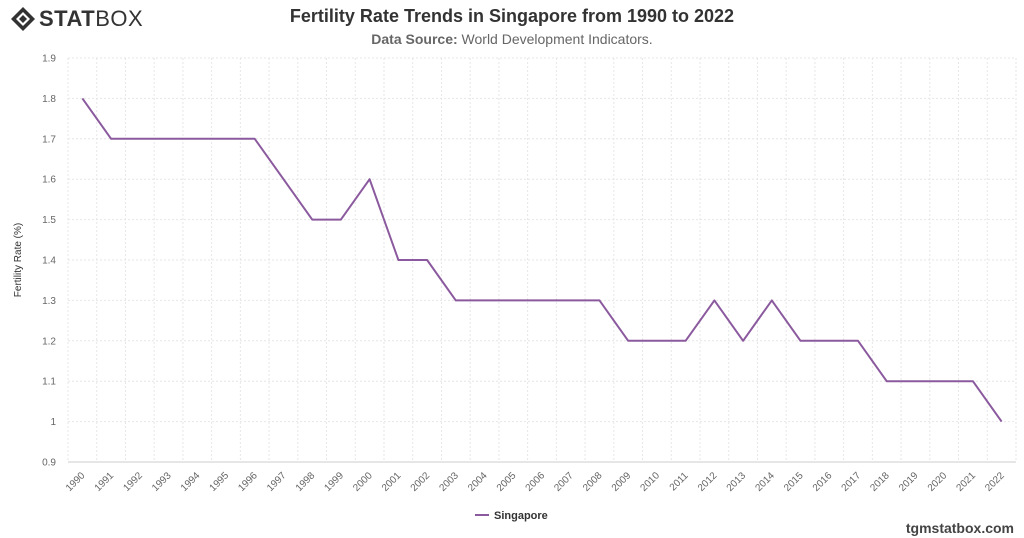  Describe the element at coordinates (105, 482) in the screenshot. I see `x-tick-label: 1991` at that location.